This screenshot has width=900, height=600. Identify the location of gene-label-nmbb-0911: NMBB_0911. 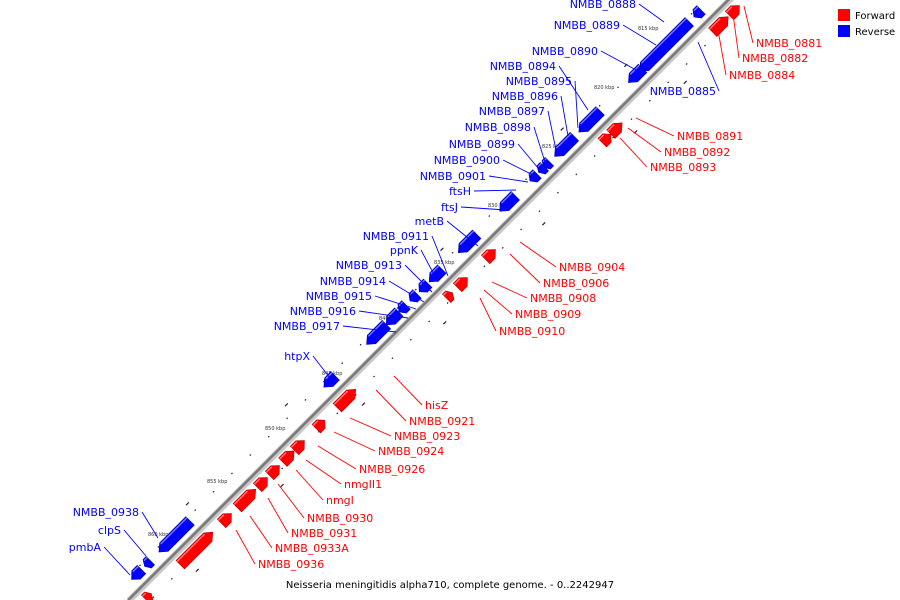
(406, 253).